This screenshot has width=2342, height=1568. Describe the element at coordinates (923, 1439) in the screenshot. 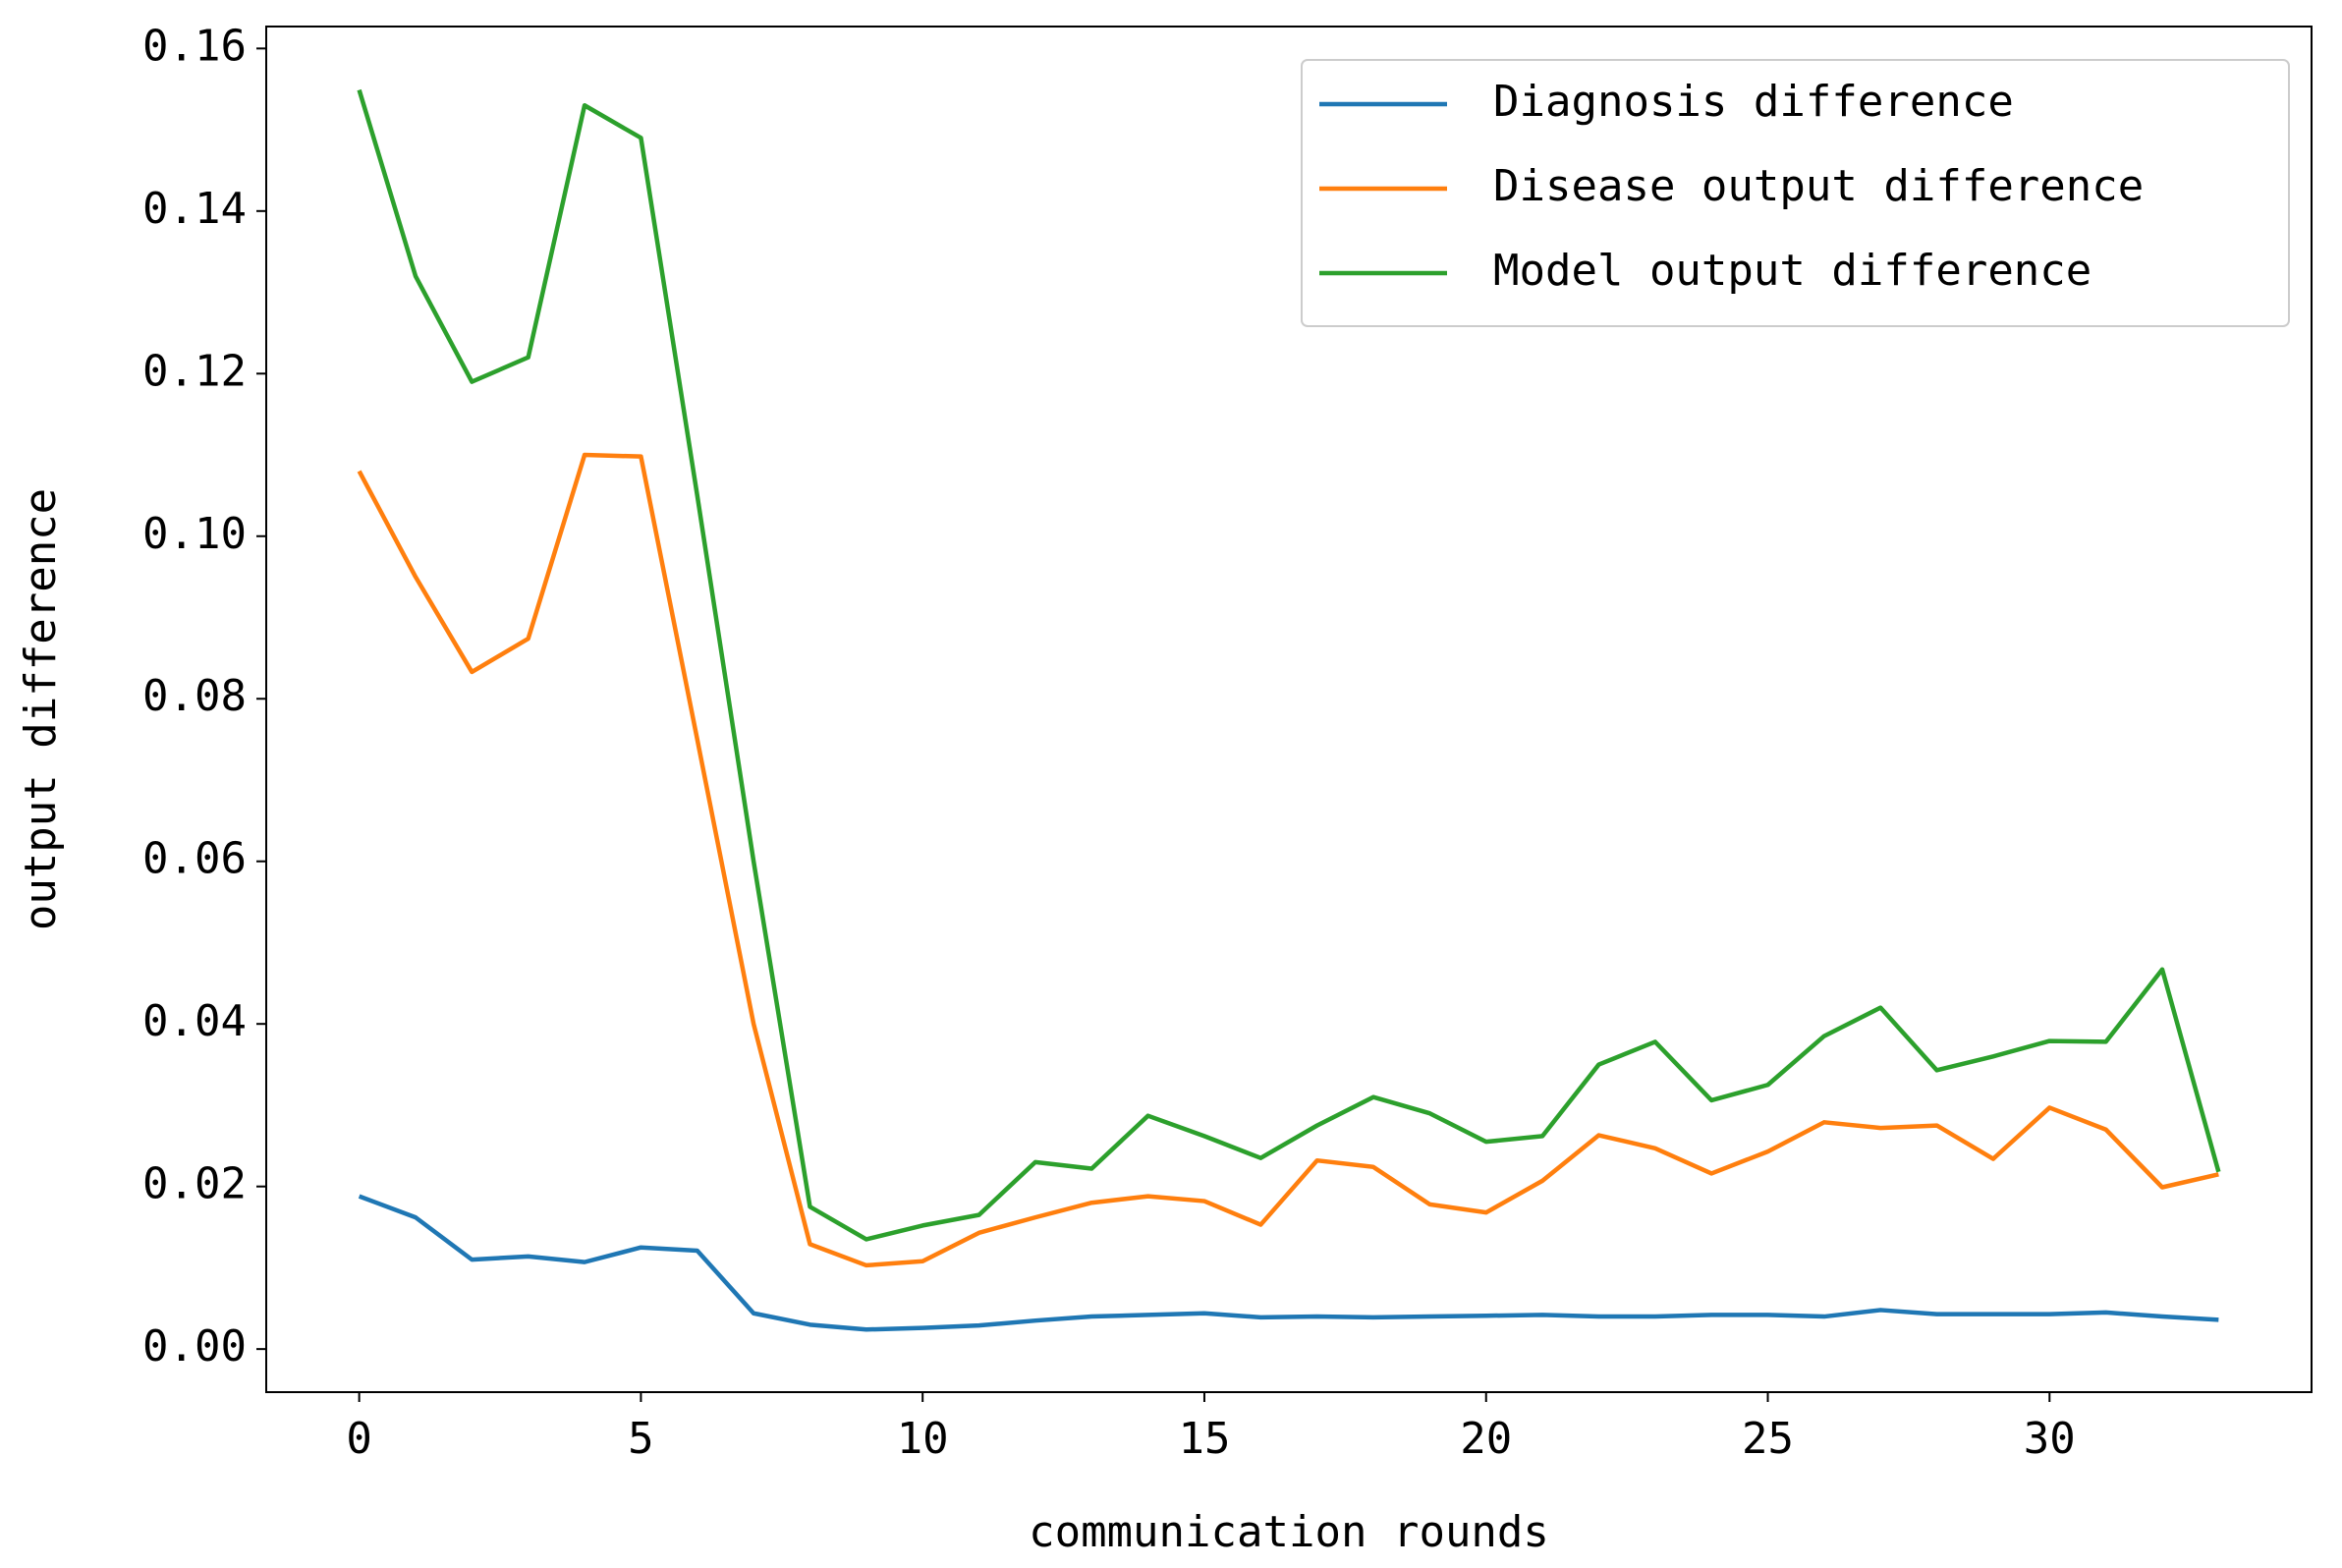

I see `x-tick-label: 10` at that location.